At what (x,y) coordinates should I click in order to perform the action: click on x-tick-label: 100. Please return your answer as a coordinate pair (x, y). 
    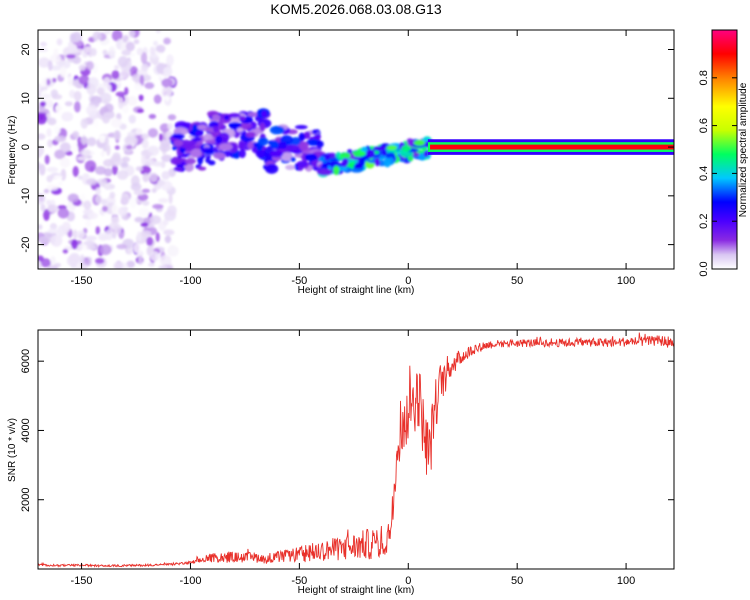
    Looking at the image, I should click on (626, 581).